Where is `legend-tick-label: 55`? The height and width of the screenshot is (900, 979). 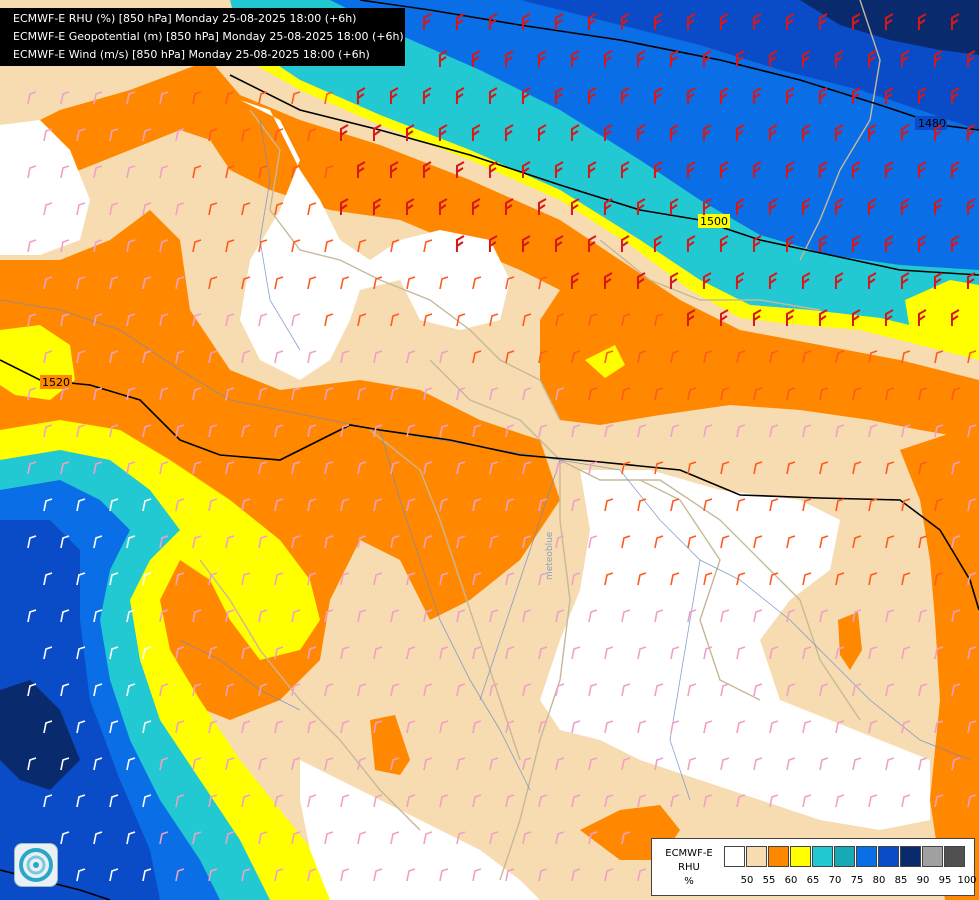
legend-tick-label: 55 is located at coordinates (769, 880).